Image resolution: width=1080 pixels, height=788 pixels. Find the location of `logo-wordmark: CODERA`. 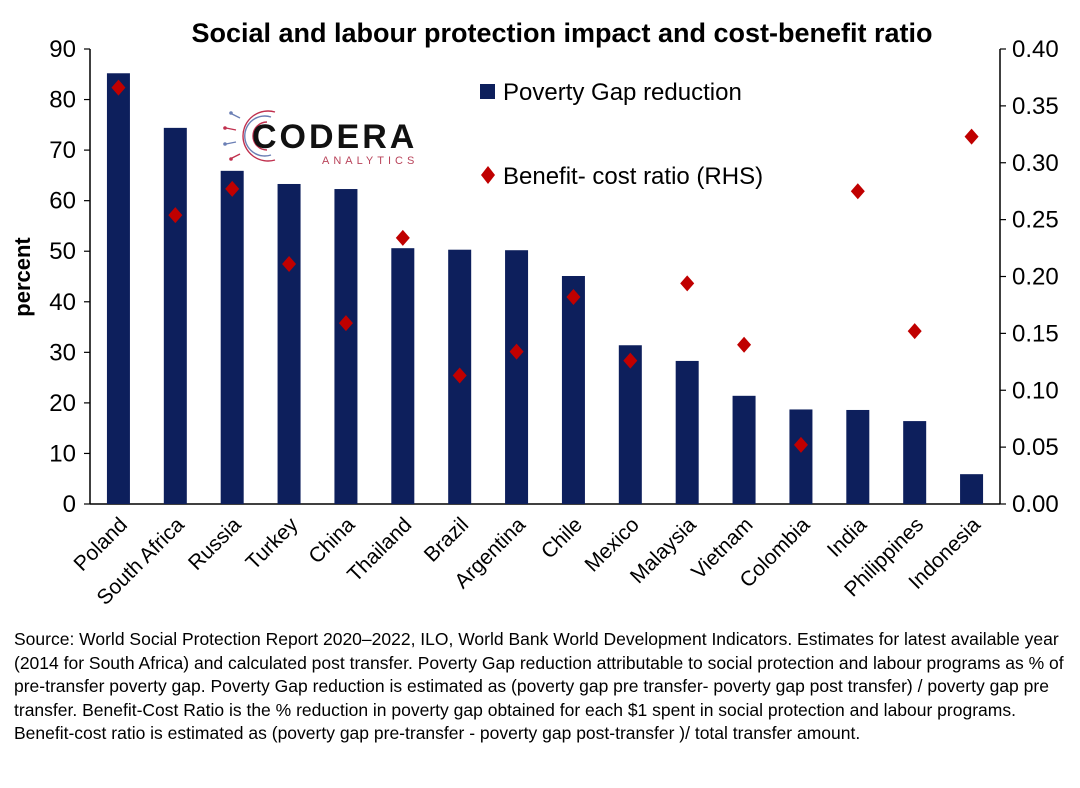

logo-wordmark: CODERA is located at coordinates (334, 137).